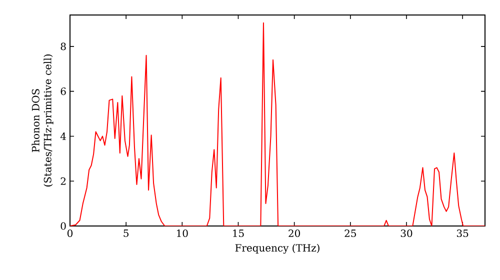  Describe the element at coordinates (63, 181) in the screenshot. I see `y-tick-label: 2` at that location.